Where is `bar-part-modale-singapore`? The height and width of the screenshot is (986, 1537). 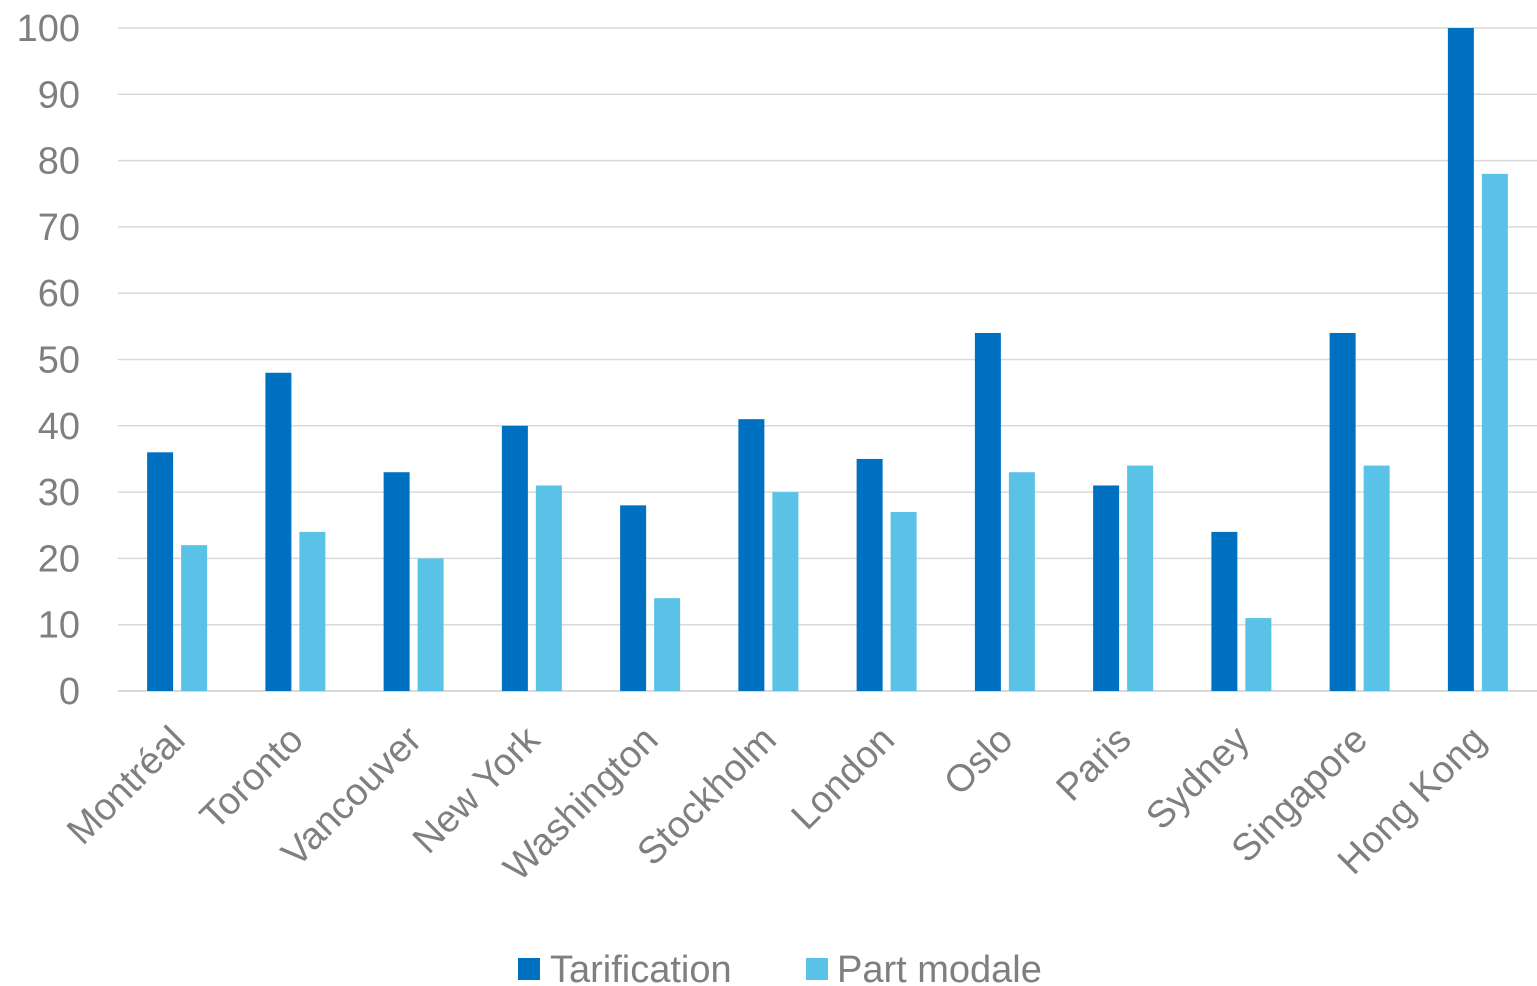
bar-part-modale-singapore is located at coordinates (1376, 578).